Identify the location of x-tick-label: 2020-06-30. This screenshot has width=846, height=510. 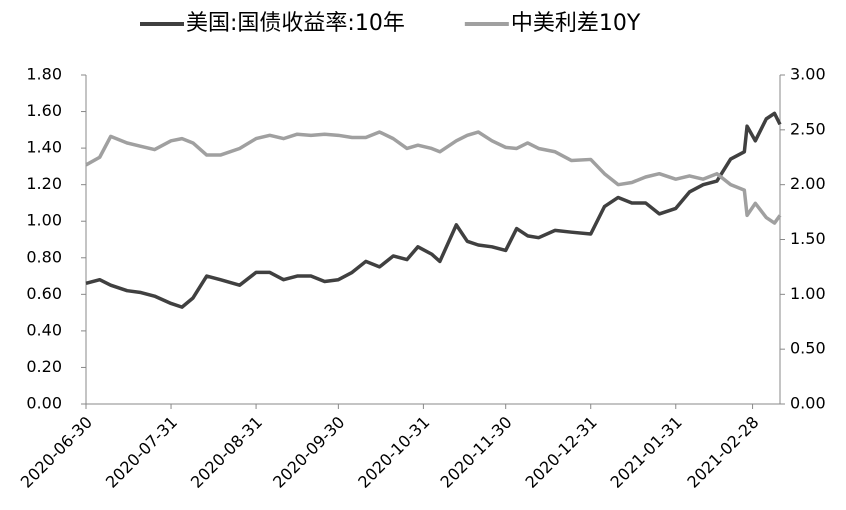
(56, 452).